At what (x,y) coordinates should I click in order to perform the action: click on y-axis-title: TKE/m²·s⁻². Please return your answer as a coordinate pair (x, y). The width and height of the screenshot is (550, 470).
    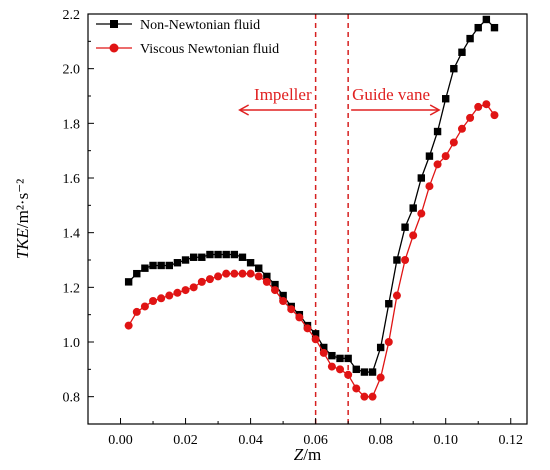
    Looking at the image, I should click on (22, 219).